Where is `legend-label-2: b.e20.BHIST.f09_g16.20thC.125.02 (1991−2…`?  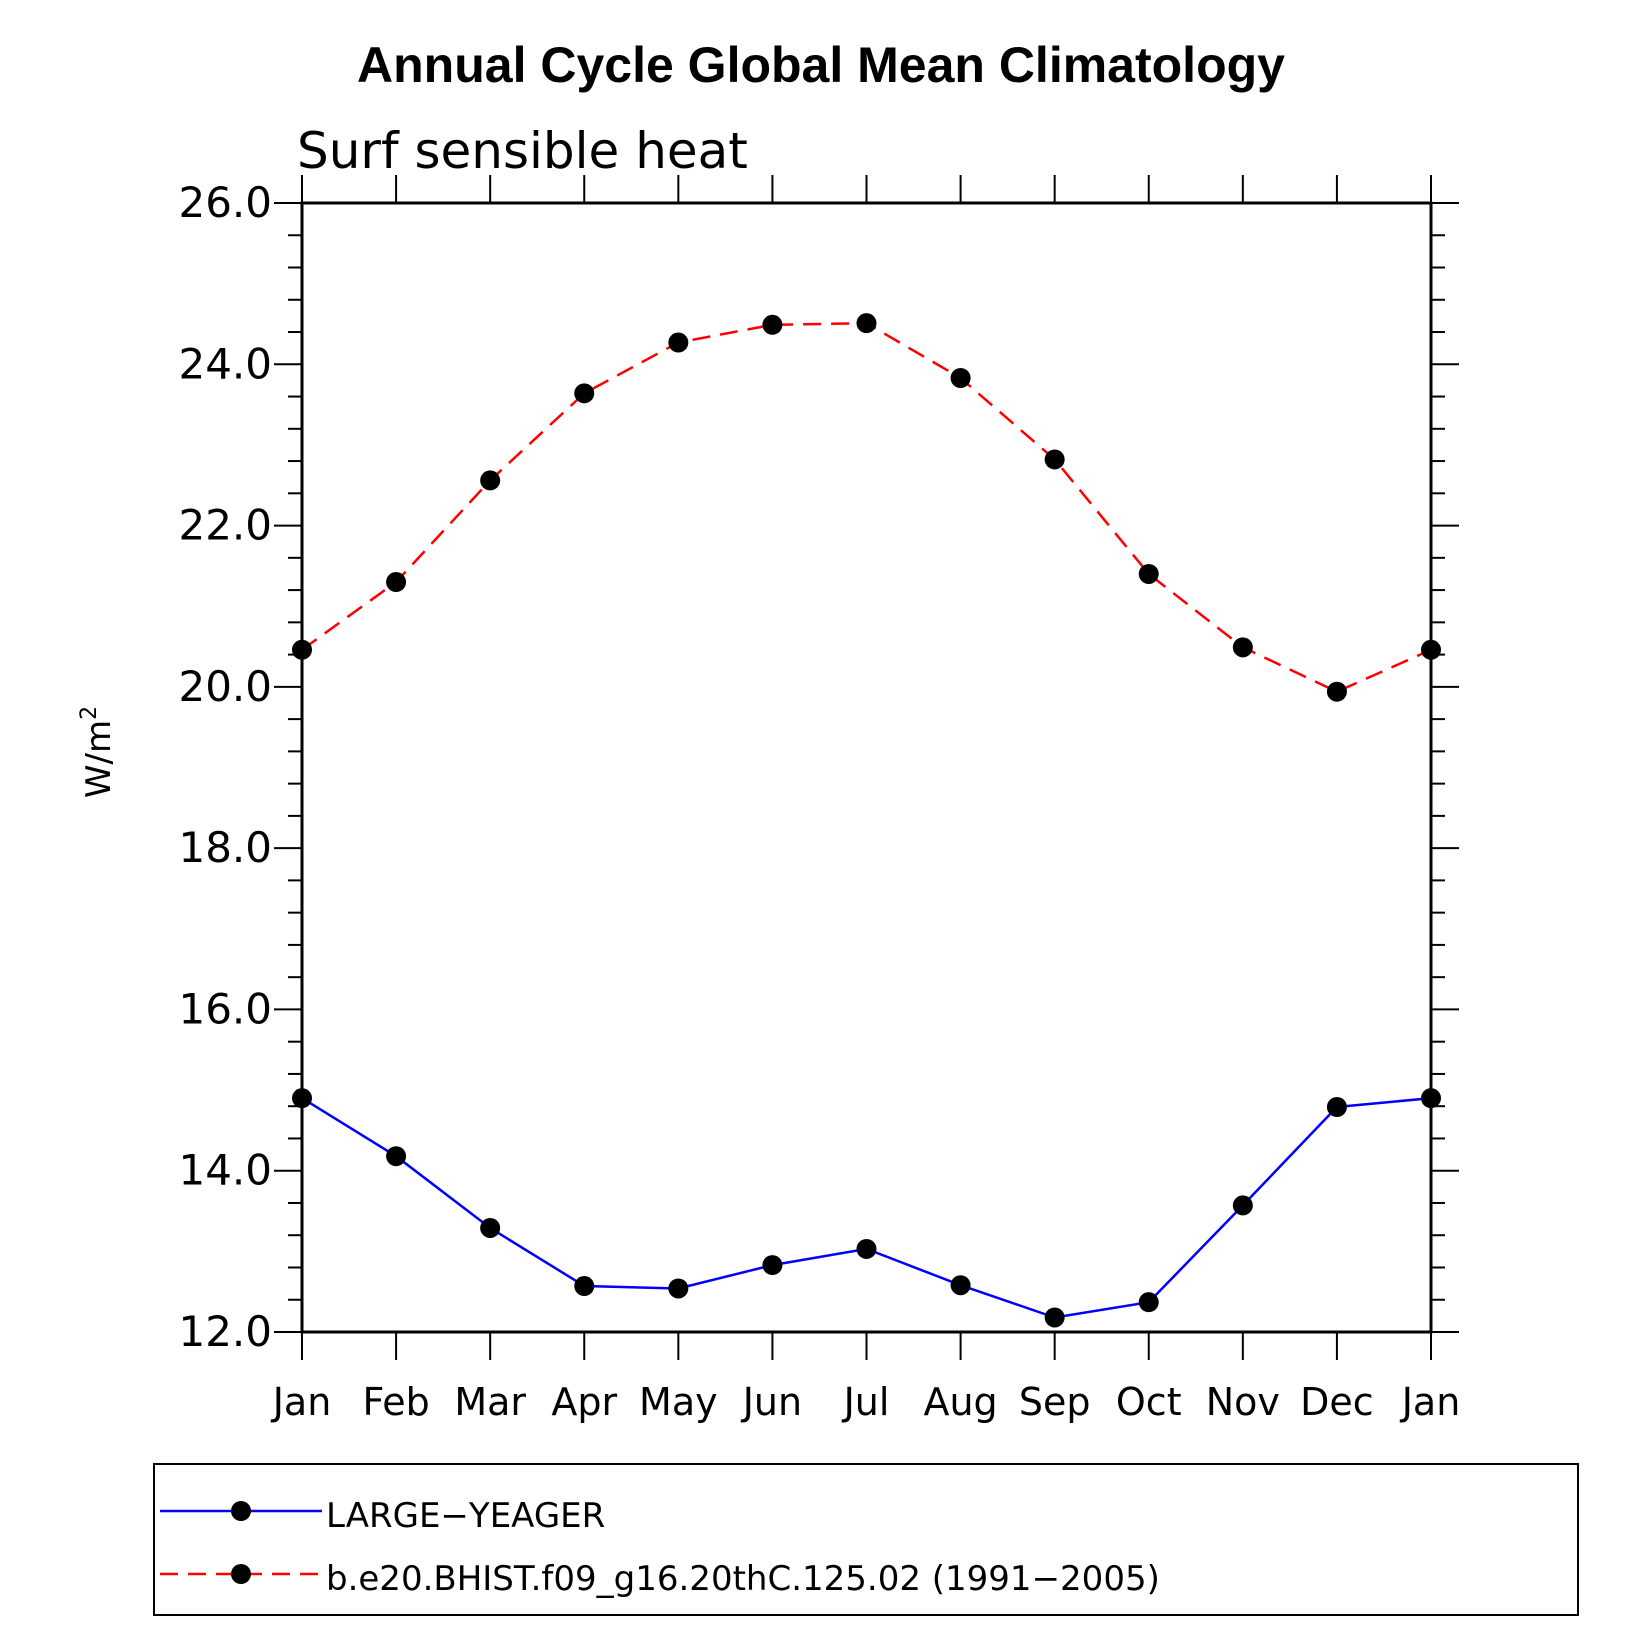
legend-label-2: b.e20.BHIST.f09_g16.20thC.125.02 (1991−2… is located at coordinates (743, 1579).